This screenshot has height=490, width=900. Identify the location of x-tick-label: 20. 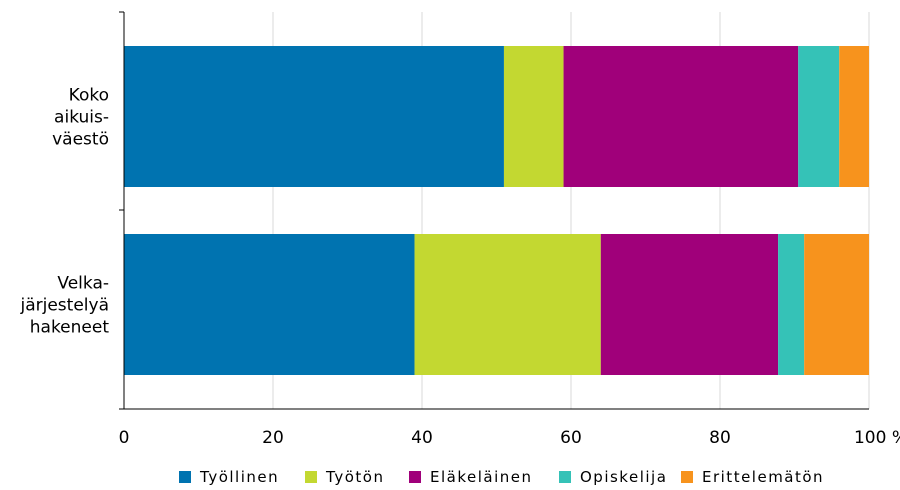
(273, 438).